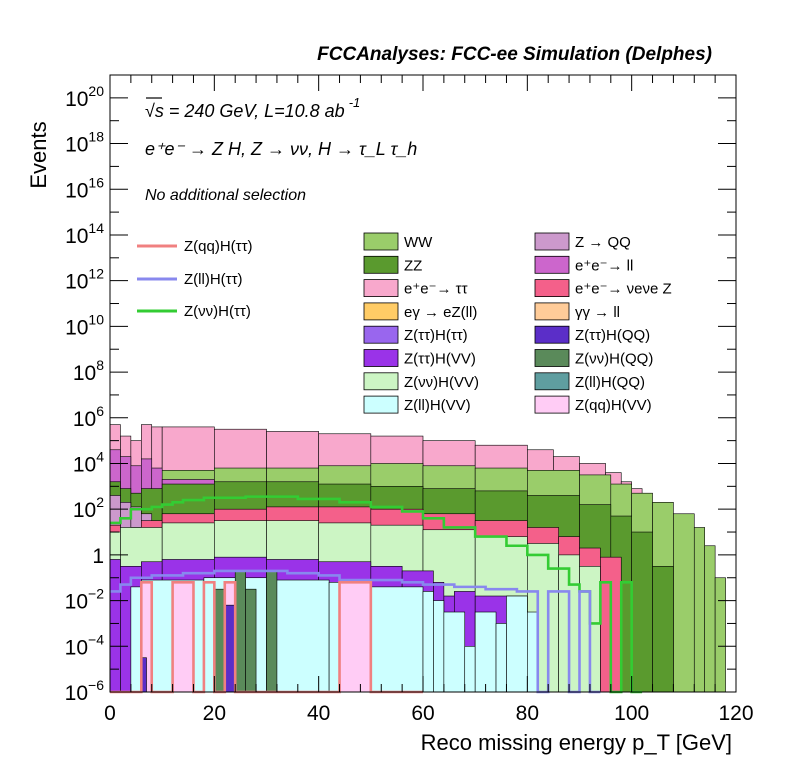 This screenshot has width=796, height=772. I want to click on x-tick-label-6: 120, so click(735, 713).